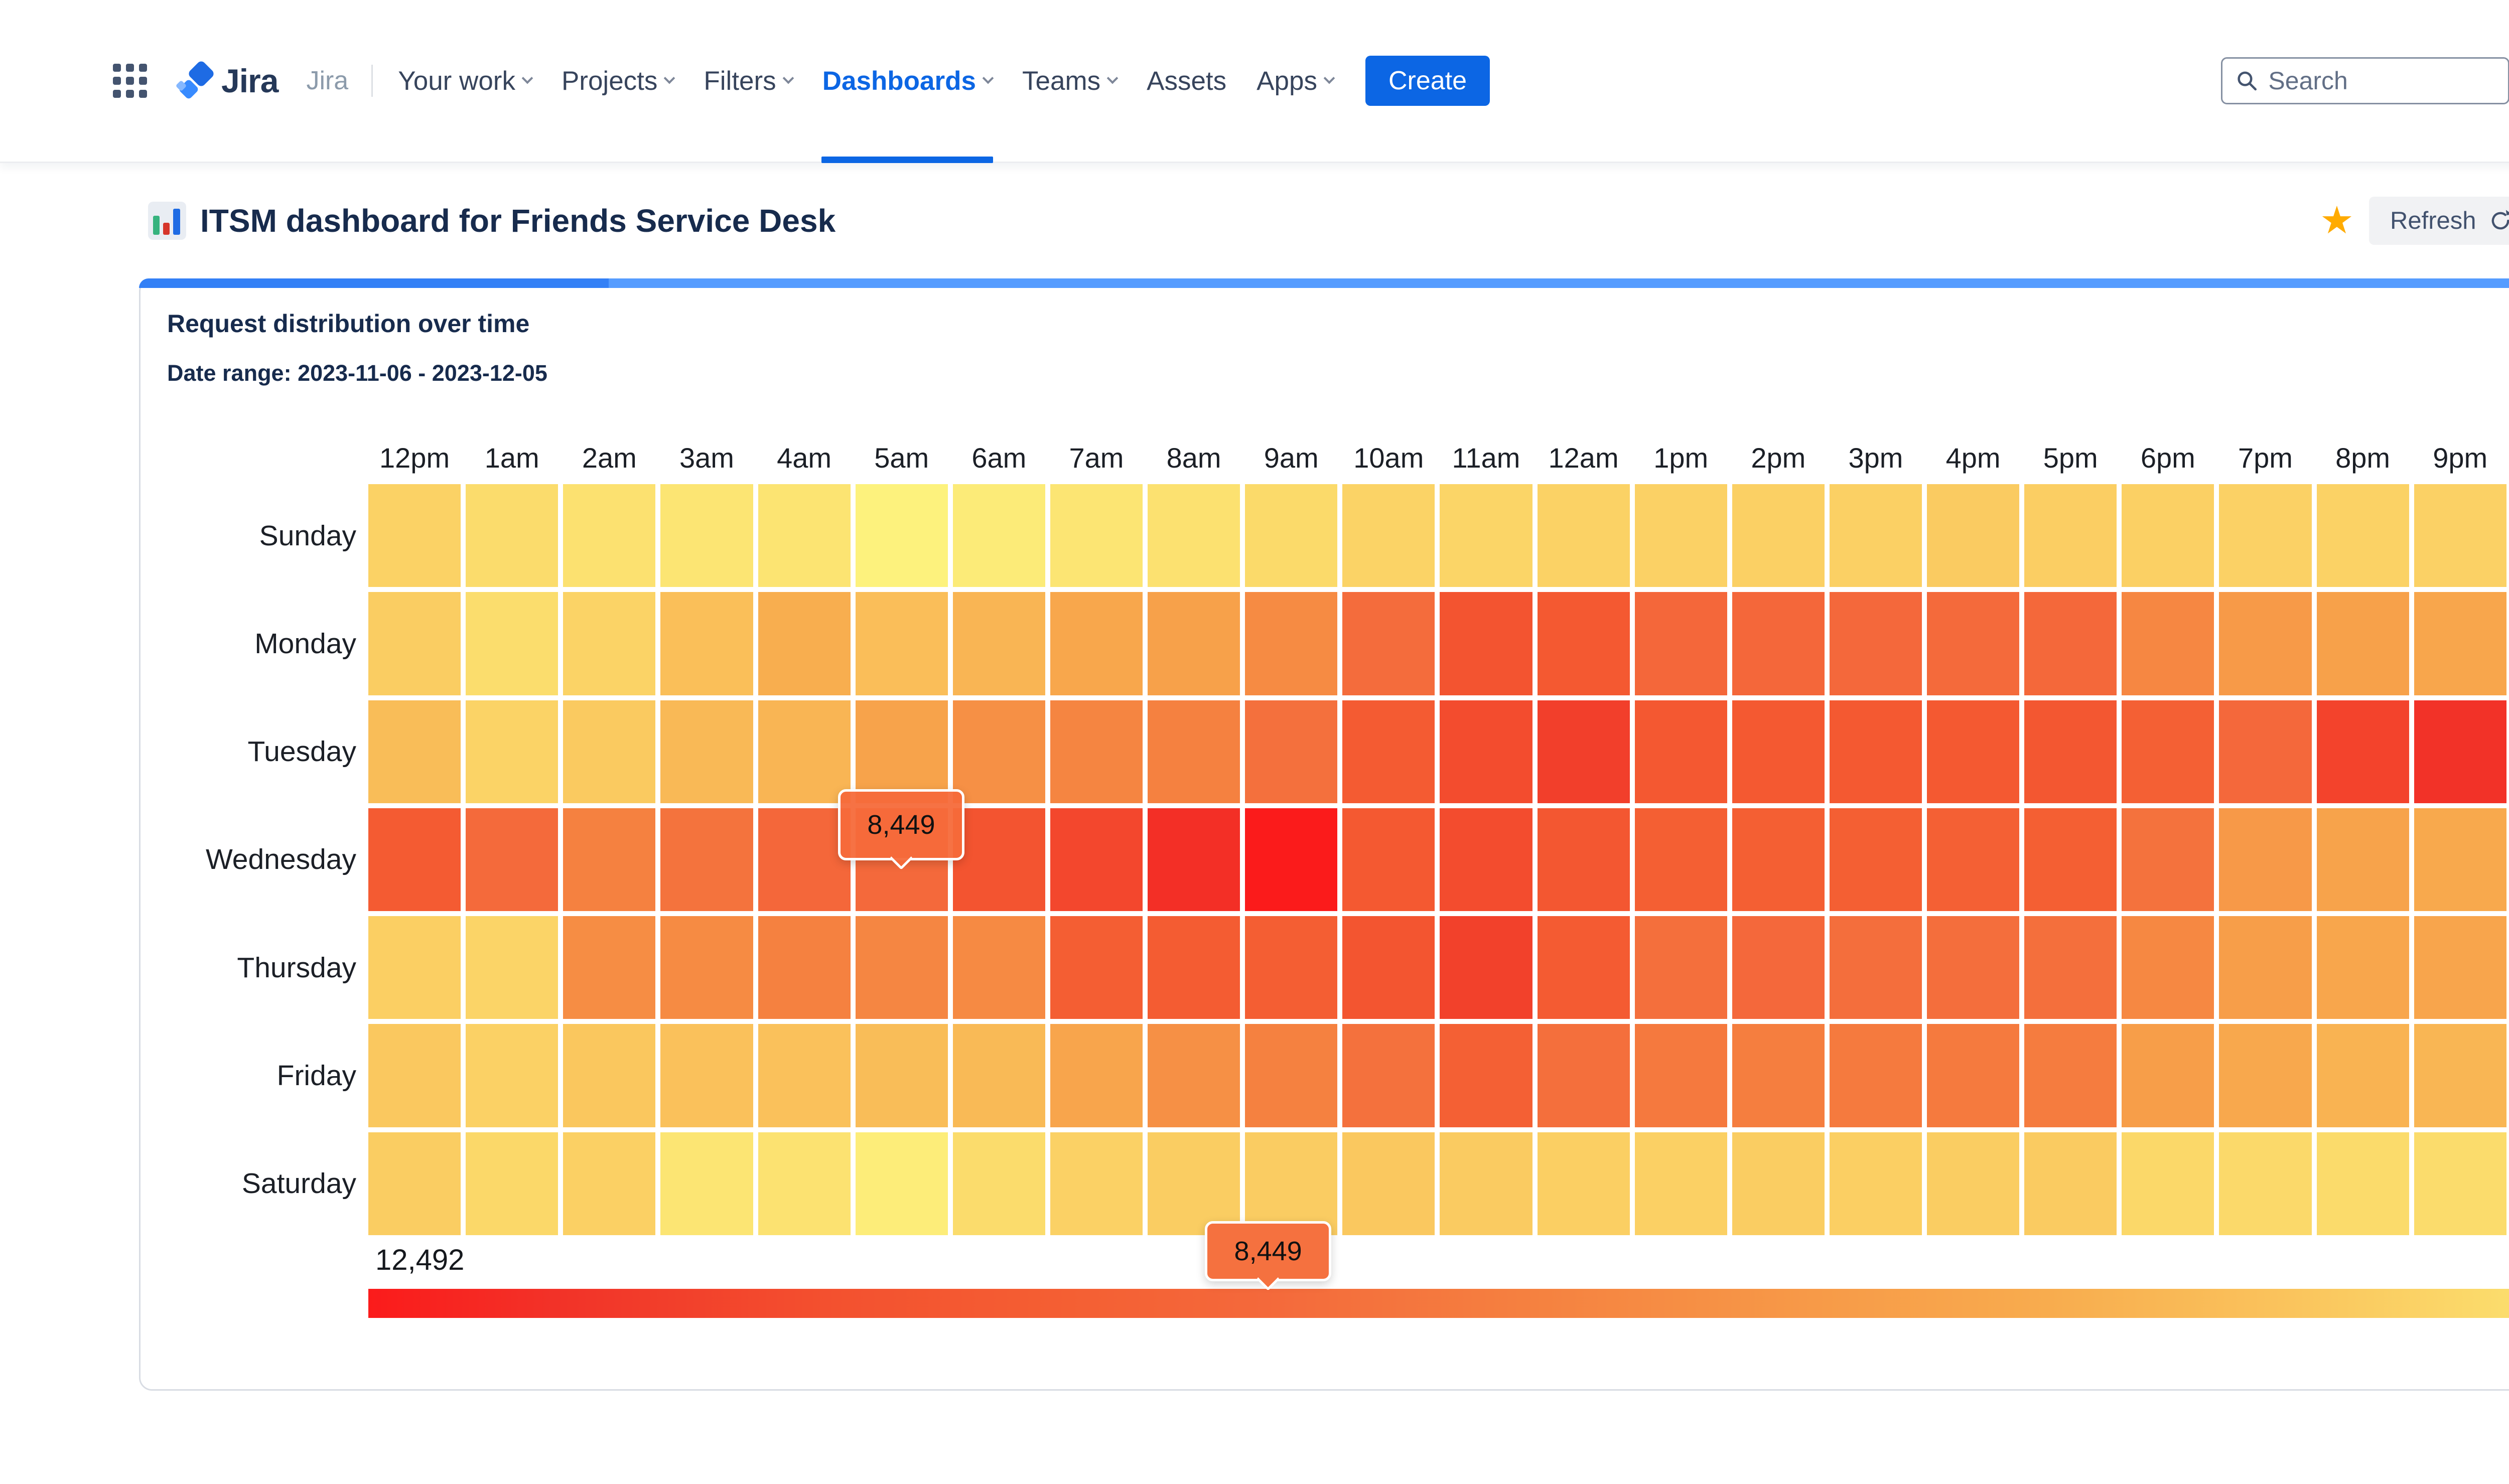  I want to click on nav-item-your-work: Your work, so click(464, 81).